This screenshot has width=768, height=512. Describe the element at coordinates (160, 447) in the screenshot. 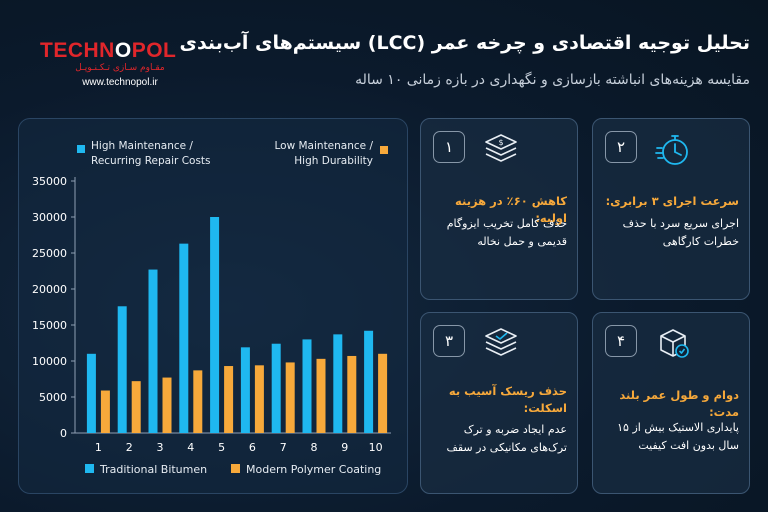

I see `x-tick-label: 3` at that location.